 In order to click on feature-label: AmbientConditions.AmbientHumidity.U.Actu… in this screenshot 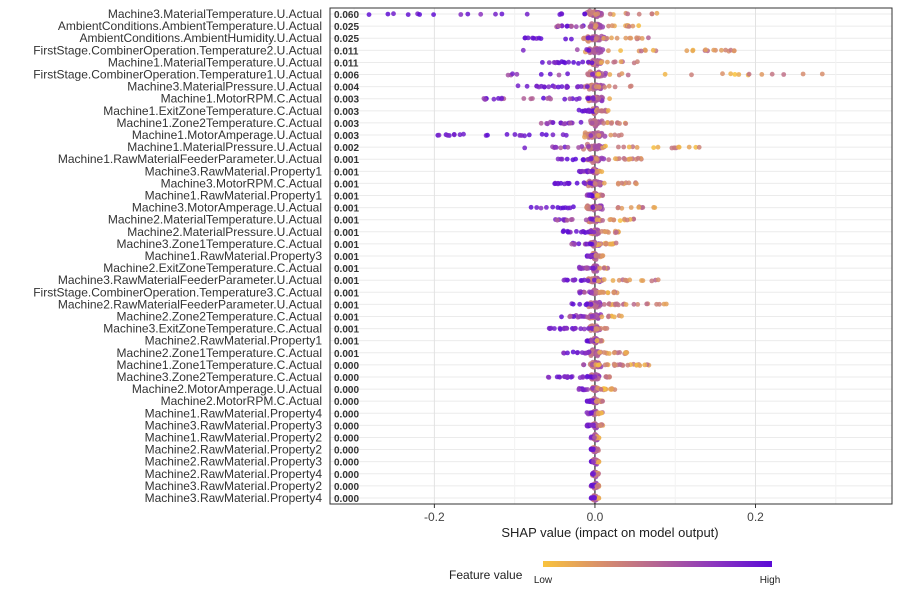, I will do `click(200, 38)`.